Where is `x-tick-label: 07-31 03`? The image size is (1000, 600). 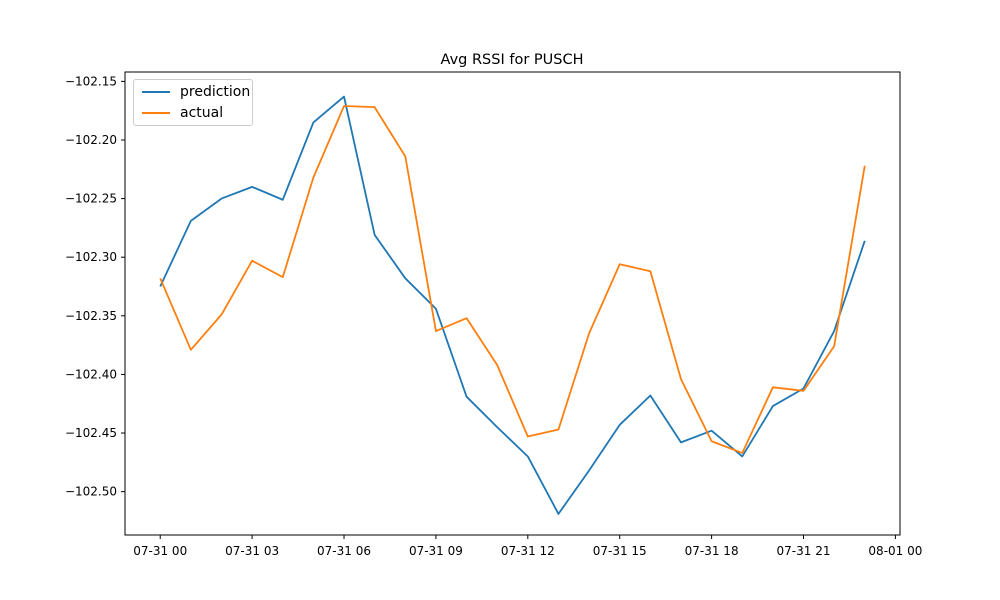
x-tick-label: 07-31 03 is located at coordinates (252, 551).